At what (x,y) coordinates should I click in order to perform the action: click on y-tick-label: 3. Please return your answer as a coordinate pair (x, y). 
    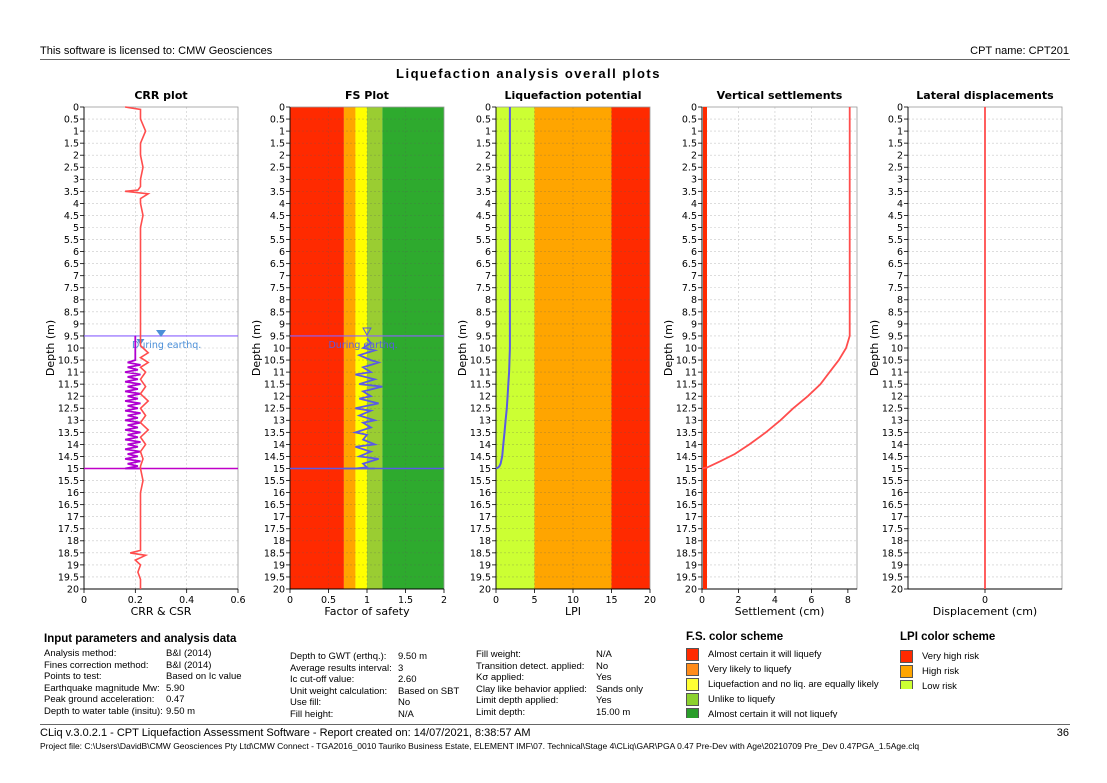
    Looking at the image, I should click on (900, 180).